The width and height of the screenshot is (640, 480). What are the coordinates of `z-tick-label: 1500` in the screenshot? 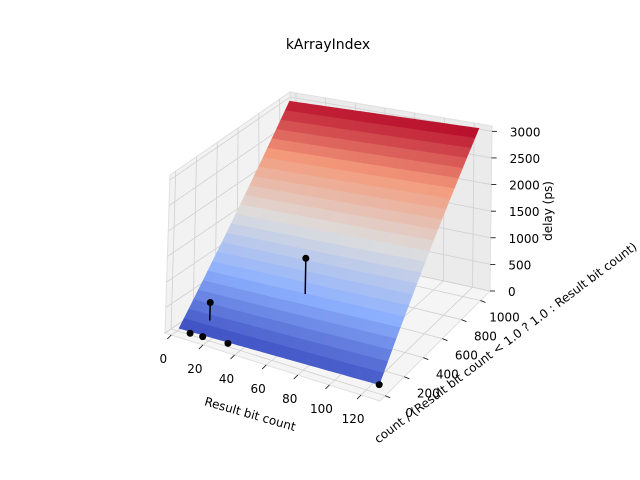 It's located at (524, 212).